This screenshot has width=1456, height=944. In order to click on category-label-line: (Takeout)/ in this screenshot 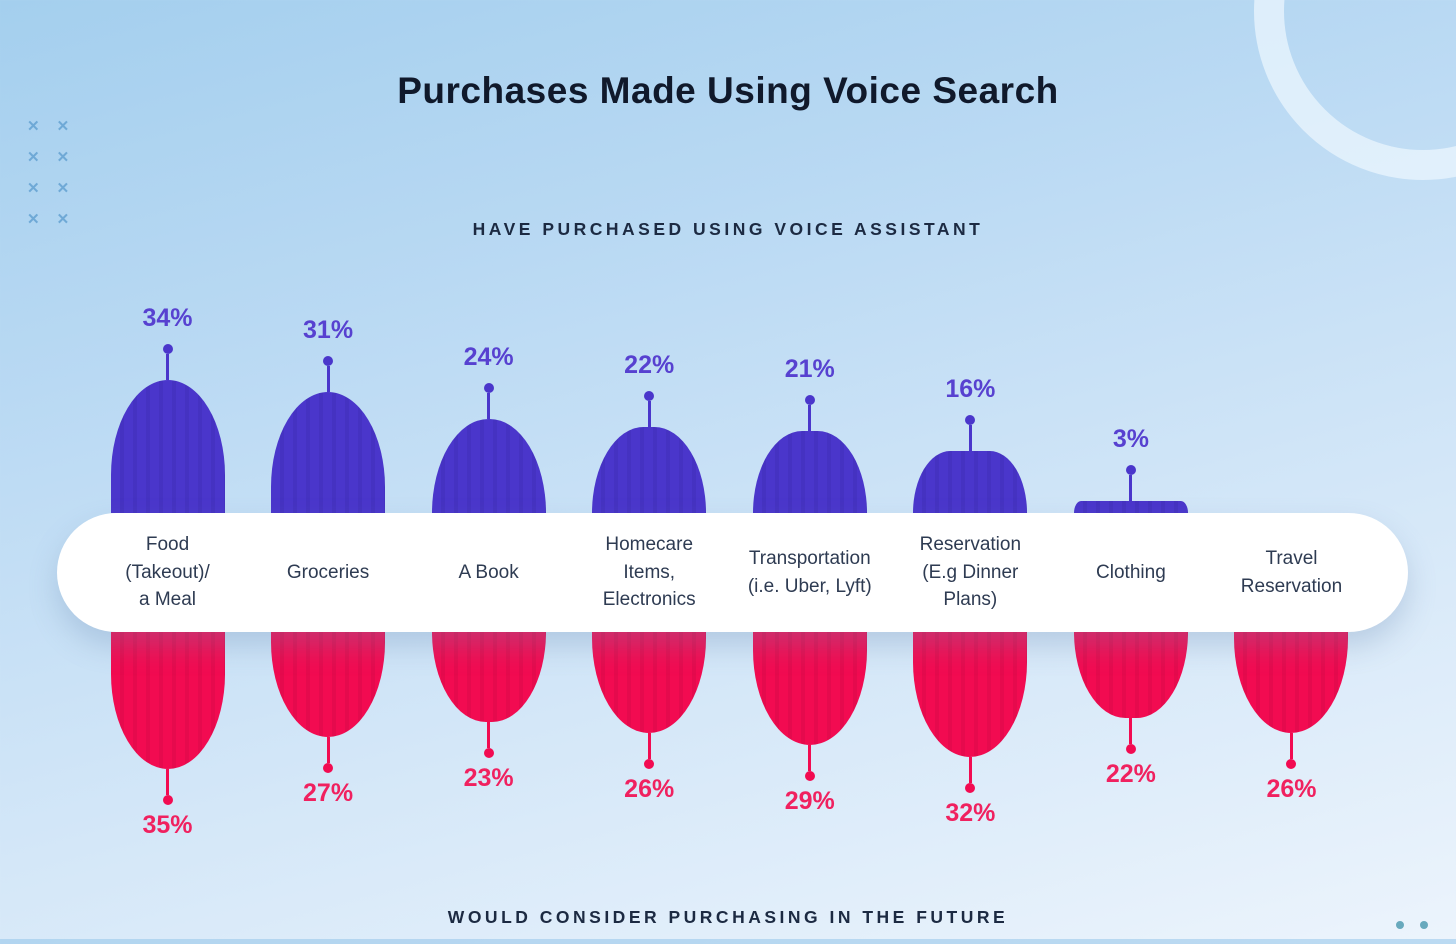, I will do `click(167, 572)`.